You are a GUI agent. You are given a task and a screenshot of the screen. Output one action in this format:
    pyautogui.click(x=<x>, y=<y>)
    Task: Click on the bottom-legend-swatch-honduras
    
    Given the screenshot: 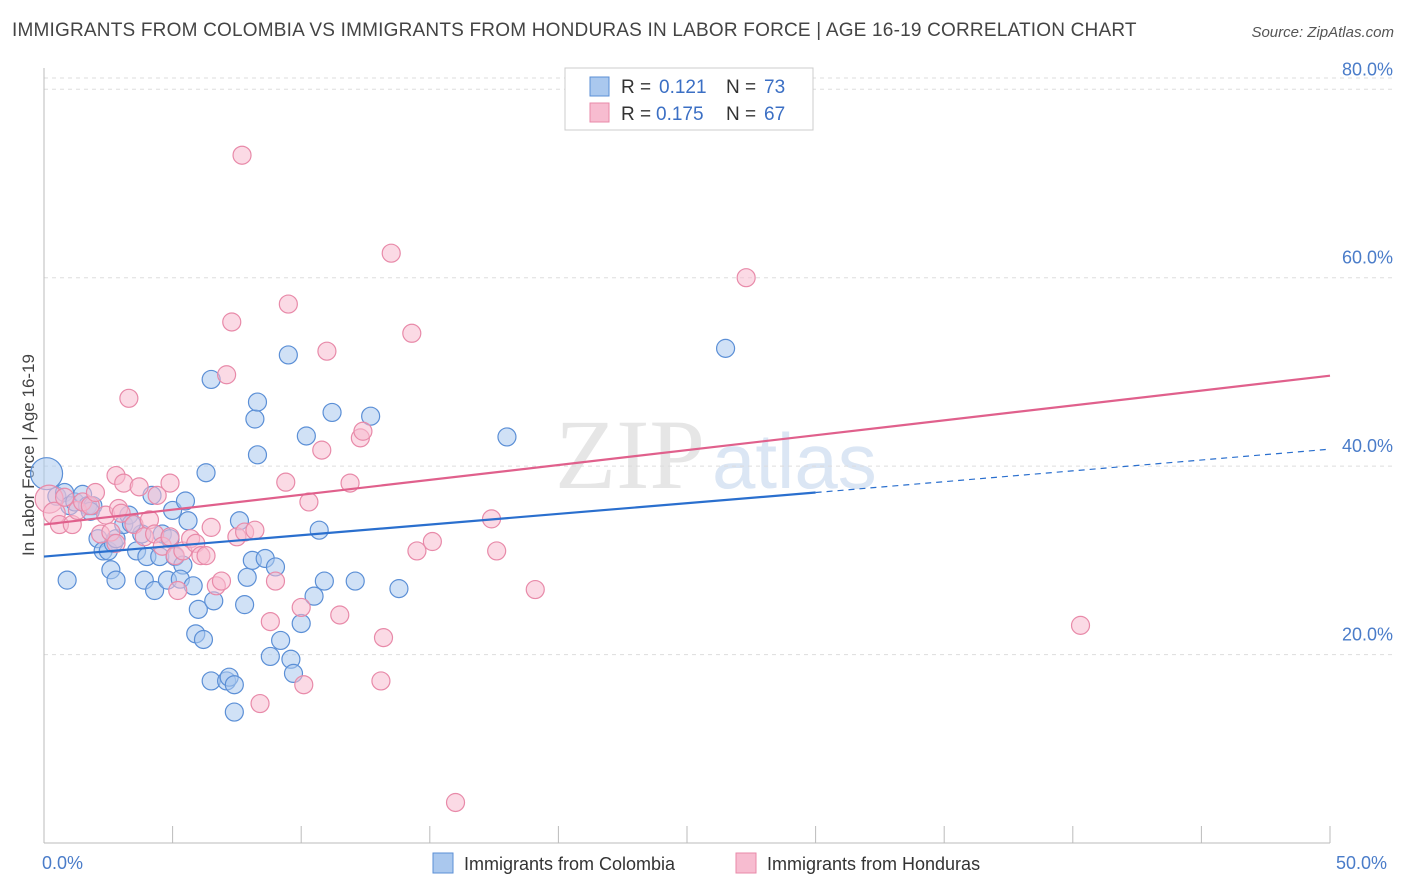 What is the action you would take?
    pyautogui.click(x=746, y=863)
    